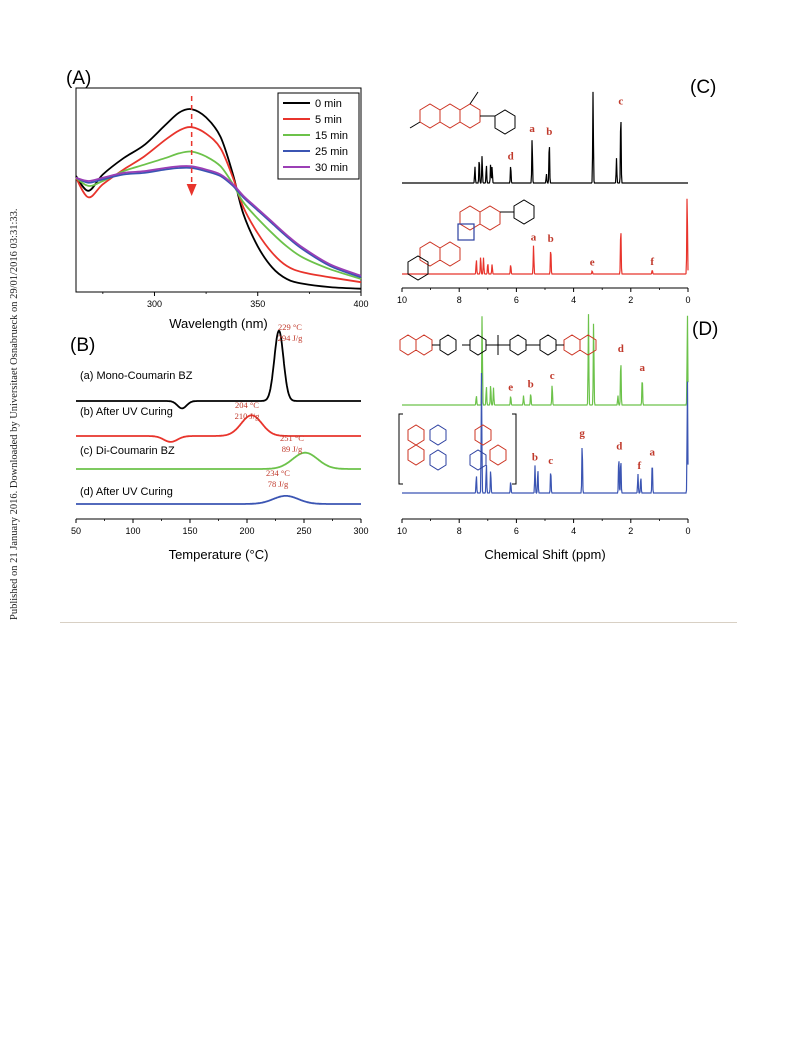  I want to click on repeat-brackets, so click(457, 449).